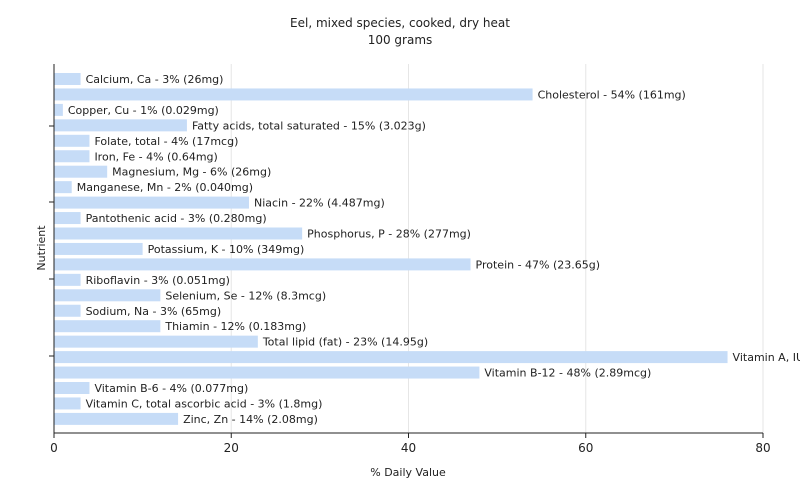 This screenshot has width=800, height=500. Describe the element at coordinates (166, 141) in the screenshot. I see `bar-label: Folate, total - 4% (17mcg)` at that location.